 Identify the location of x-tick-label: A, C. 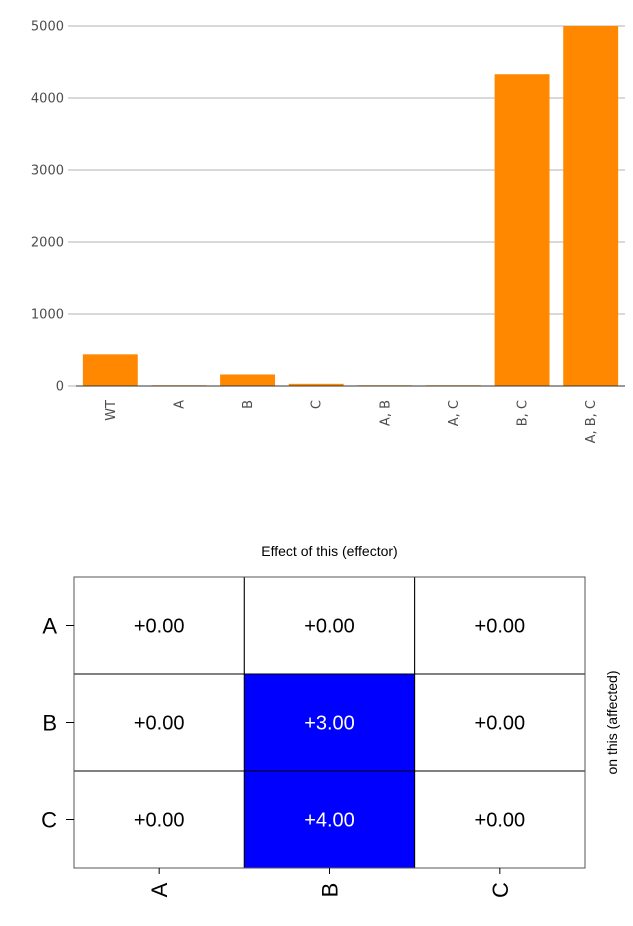
(454, 413).